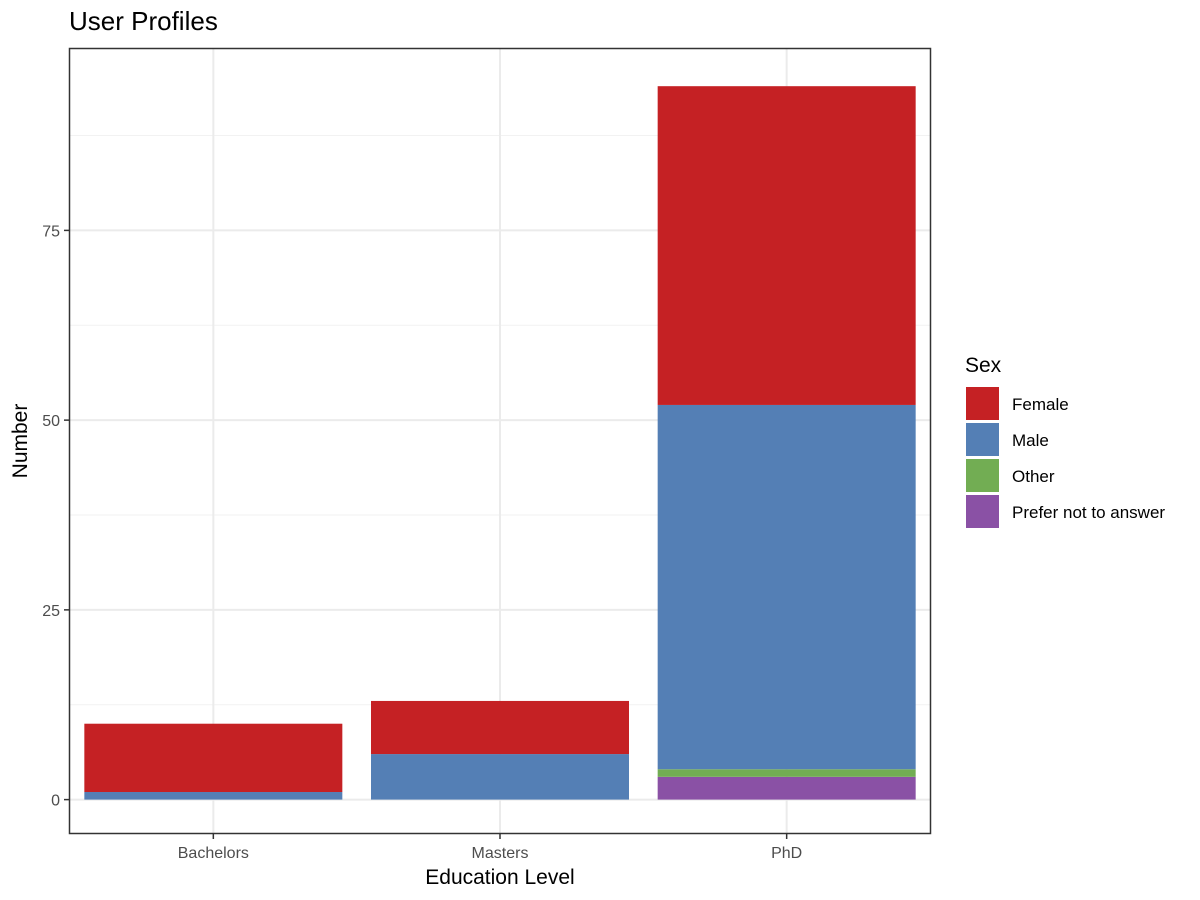  I want to click on legend-title: Sex, so click(983, 365).